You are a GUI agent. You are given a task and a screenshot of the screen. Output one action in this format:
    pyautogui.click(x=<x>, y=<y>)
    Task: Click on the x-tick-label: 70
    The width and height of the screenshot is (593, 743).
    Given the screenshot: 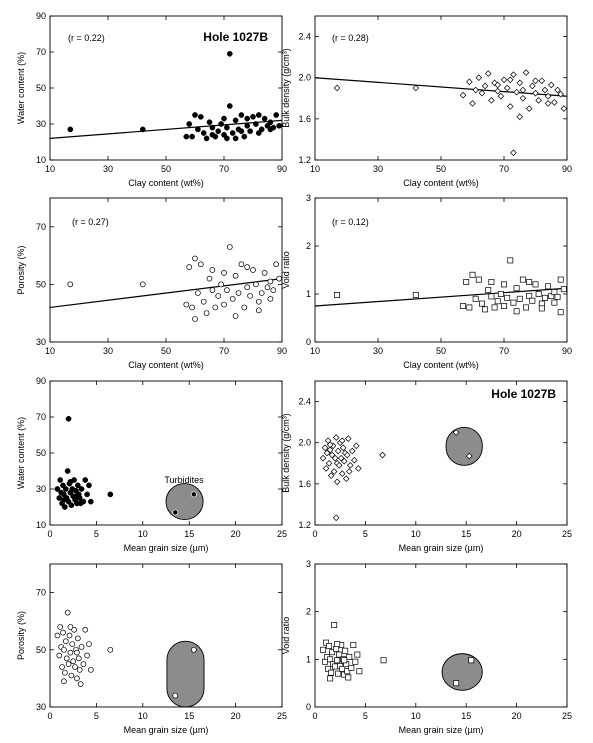 What is the action you would take?
    pyautogui.click(x=224, y=351)
    